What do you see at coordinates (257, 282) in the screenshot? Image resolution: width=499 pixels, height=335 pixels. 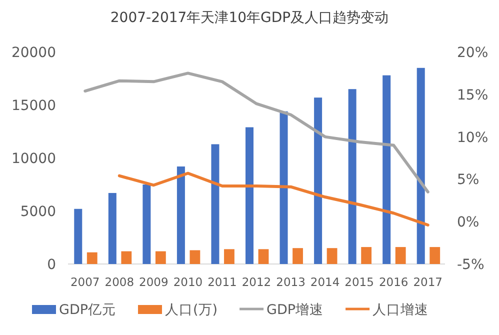 I see `x-tick-label: 2012` at bounding box center [257, 282].